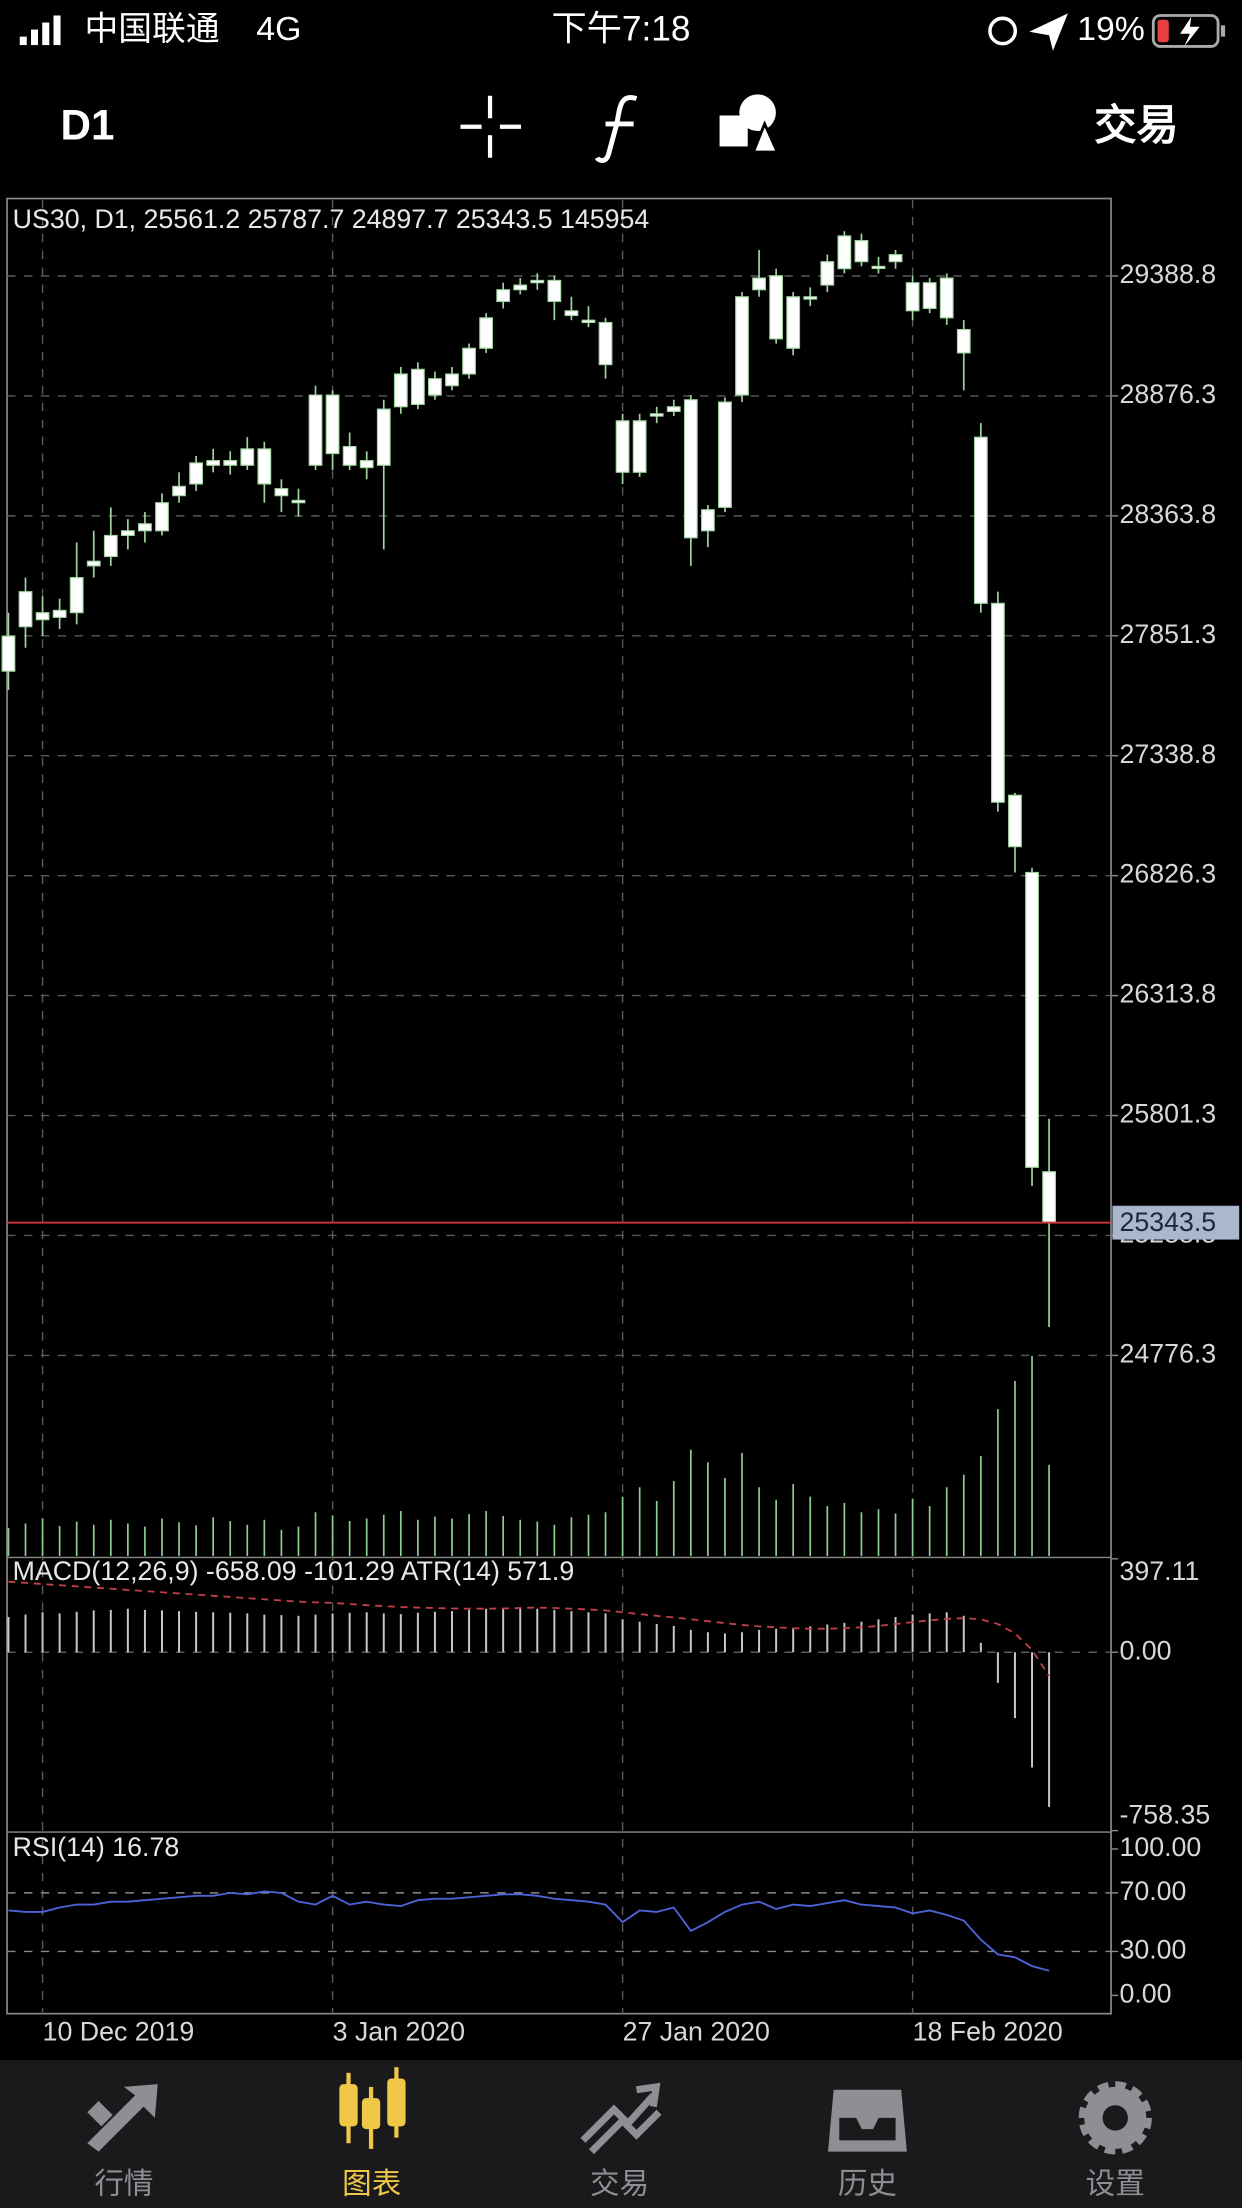 This screenshot has height=2208, width=1242. Describe the element at coordinates (1167, 754) in the screenshot. I see `y-tick-label: 27338.8` at that location.